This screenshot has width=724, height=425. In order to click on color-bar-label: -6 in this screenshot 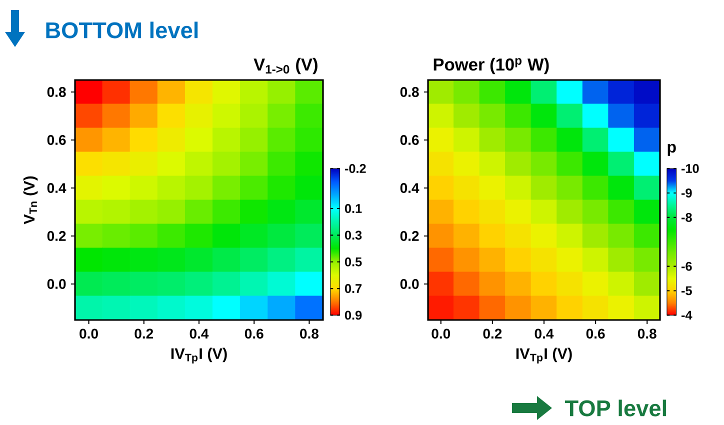, I will do `click(687, 266)`.